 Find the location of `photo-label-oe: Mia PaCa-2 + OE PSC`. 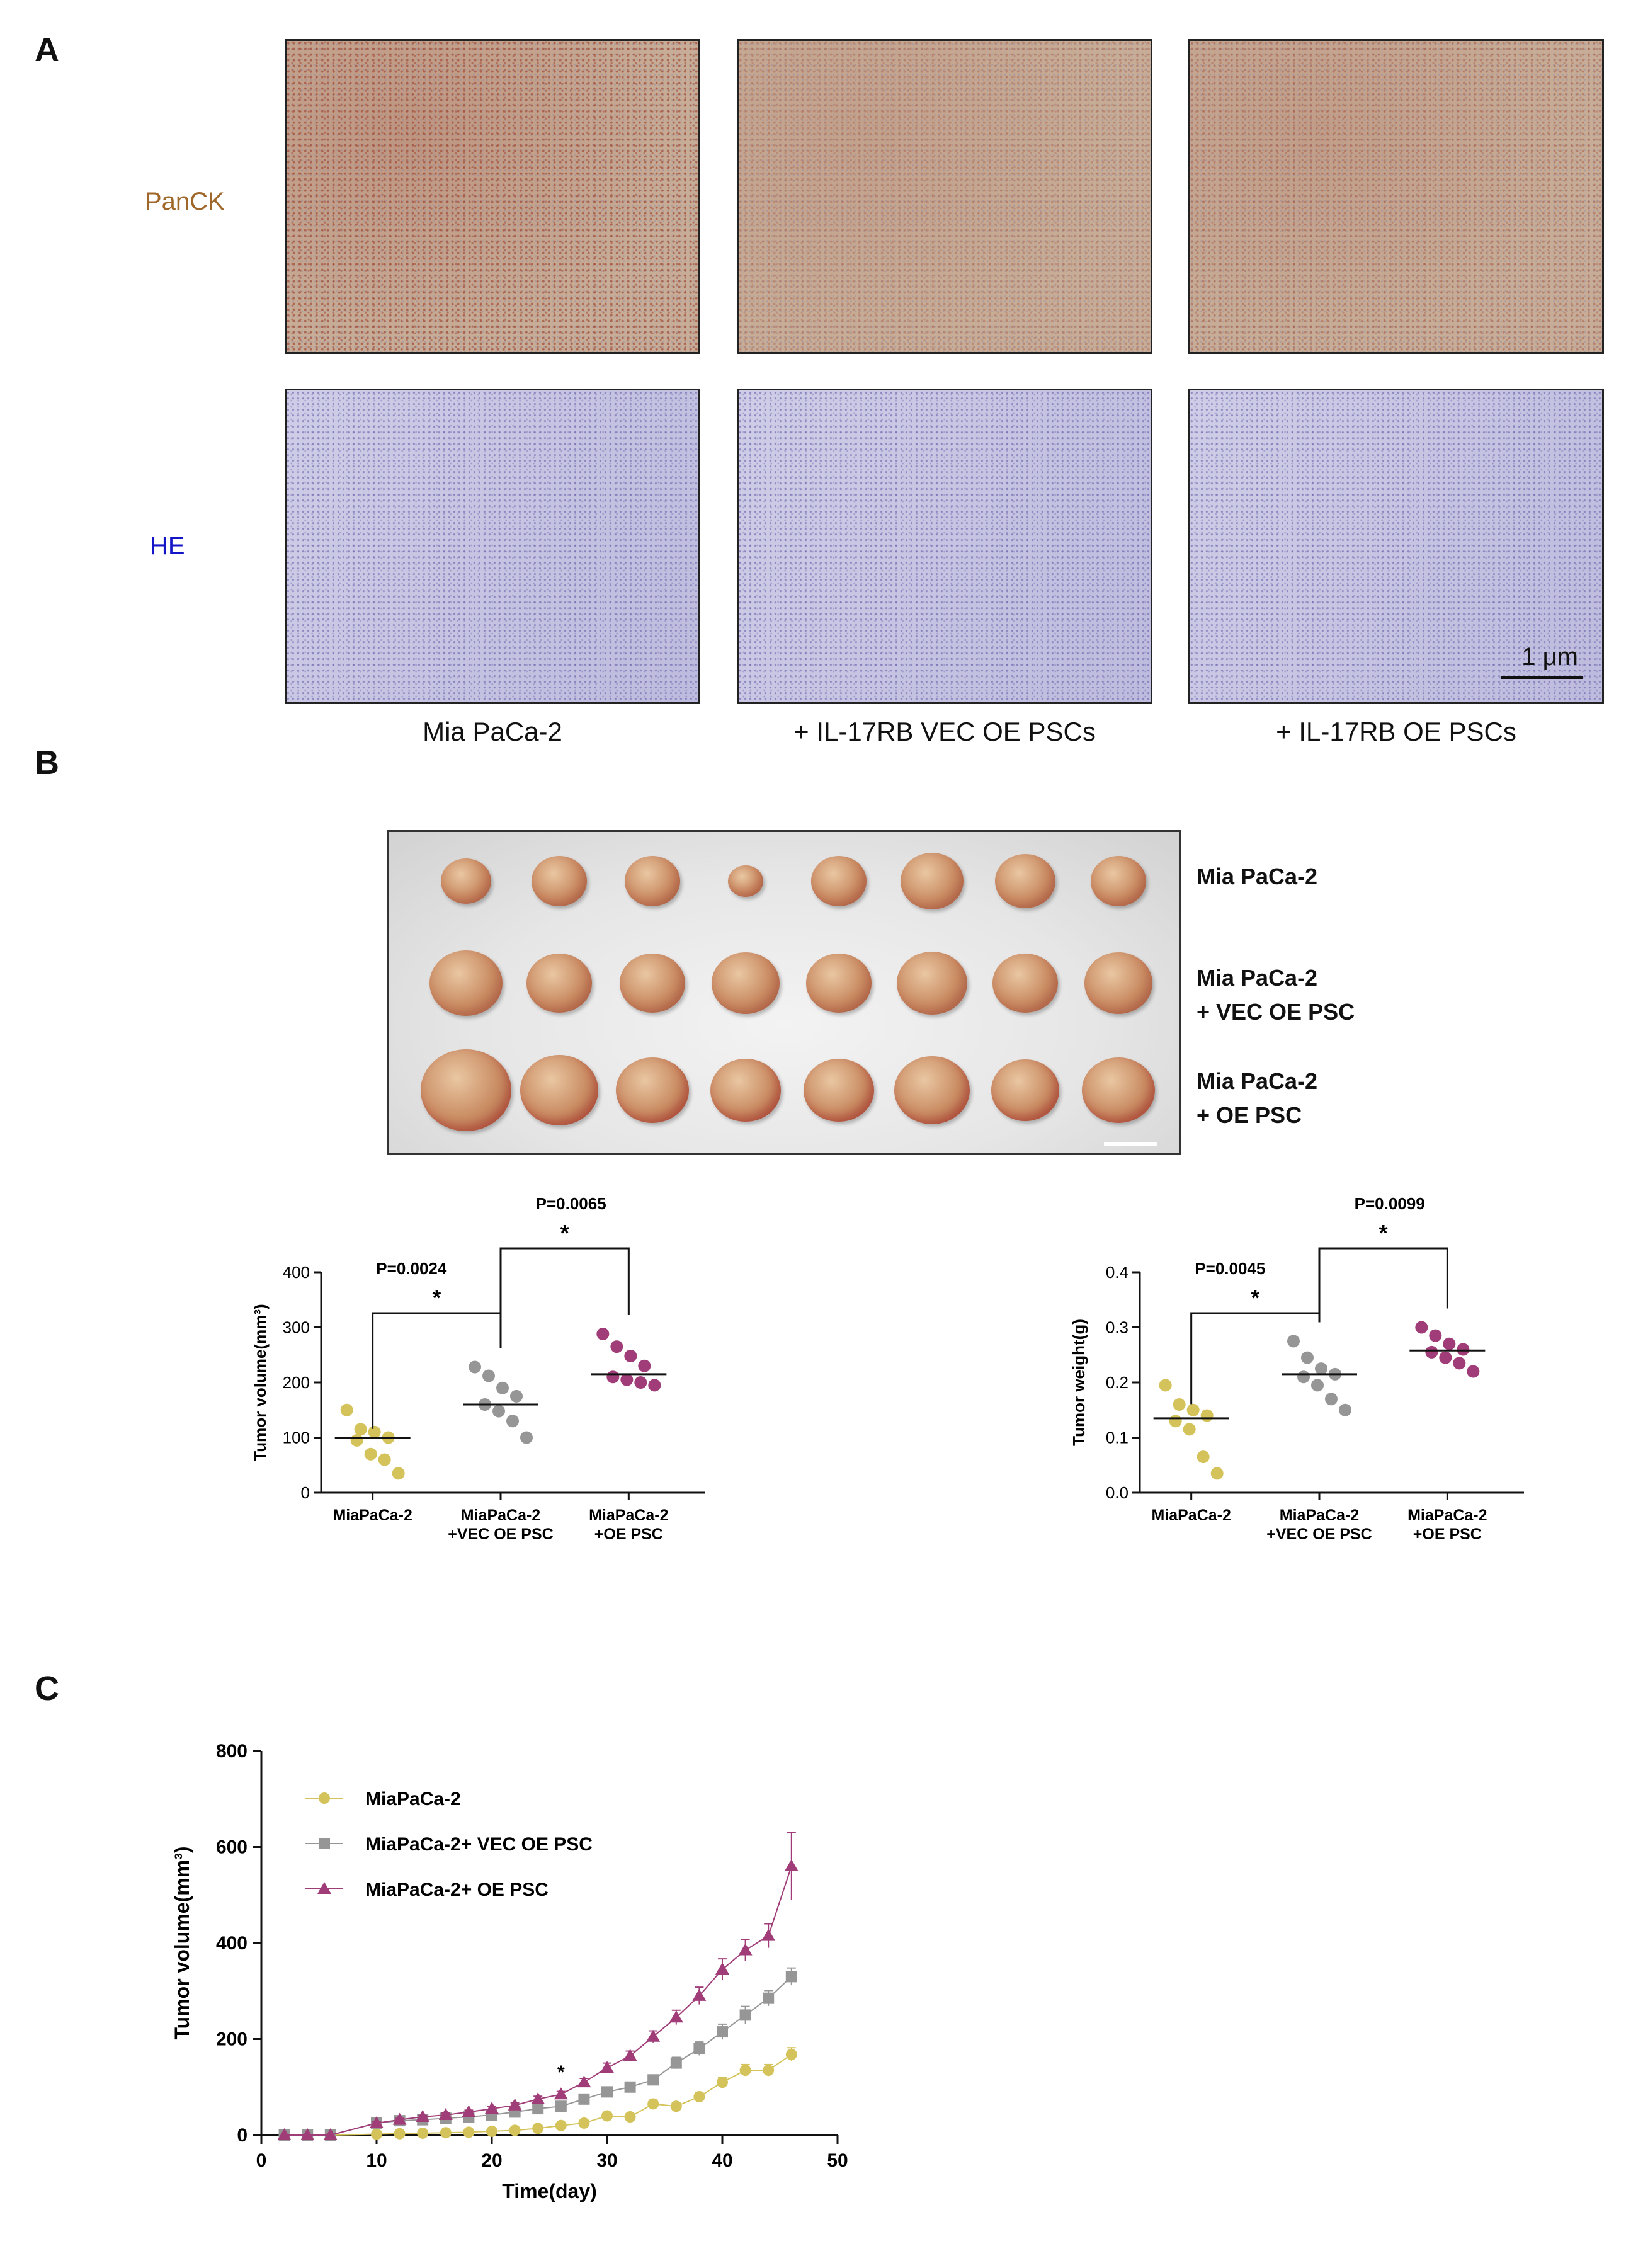

photo-label-oe: Mia PaCa-2 + OE PSC is located at coordinates (1257, 1098).